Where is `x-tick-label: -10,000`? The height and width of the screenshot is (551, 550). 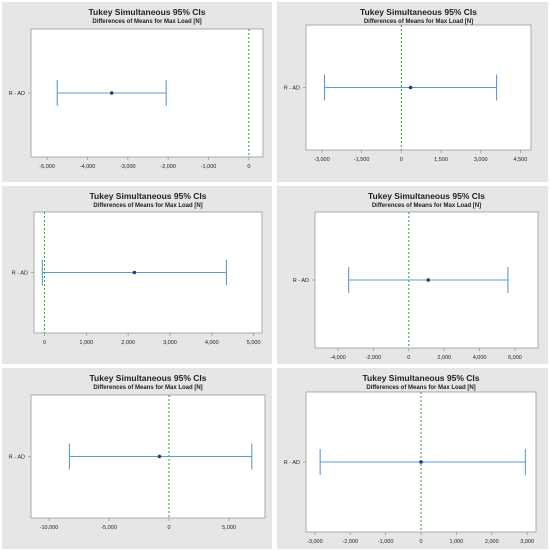
x-tick-label: -10,000 is located at coordinates (49, 528).